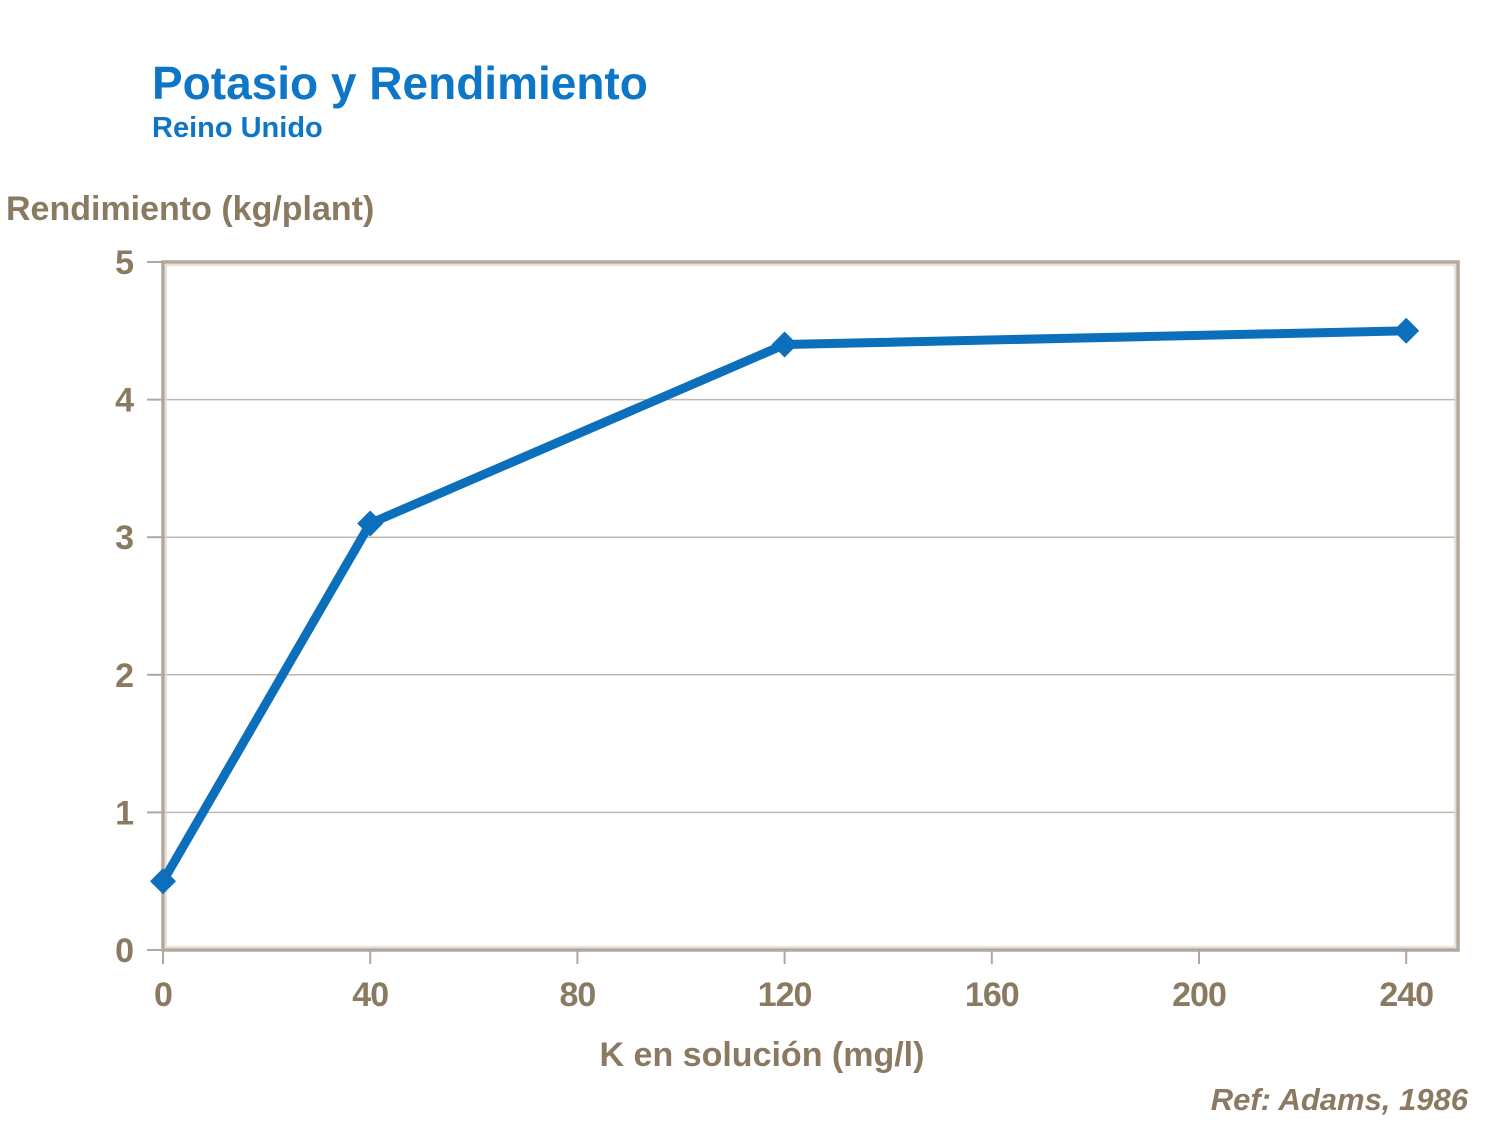 This screenshot has width=1500, height=1125. I want to click on x-tick-label: 120, so click(785, 995).